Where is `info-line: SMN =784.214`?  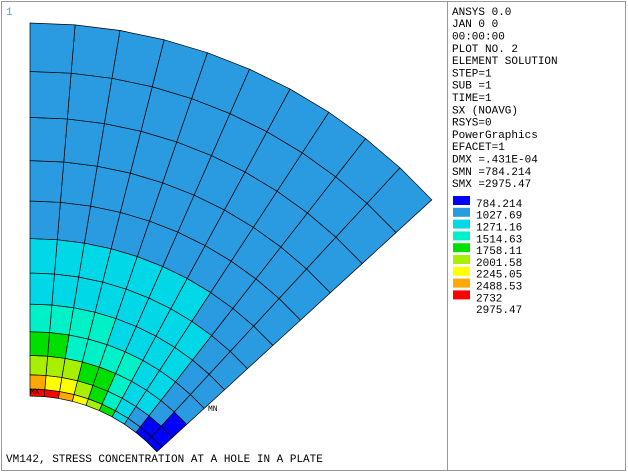 info-line: SMN =784.214 is located at coordinates (492, 173).